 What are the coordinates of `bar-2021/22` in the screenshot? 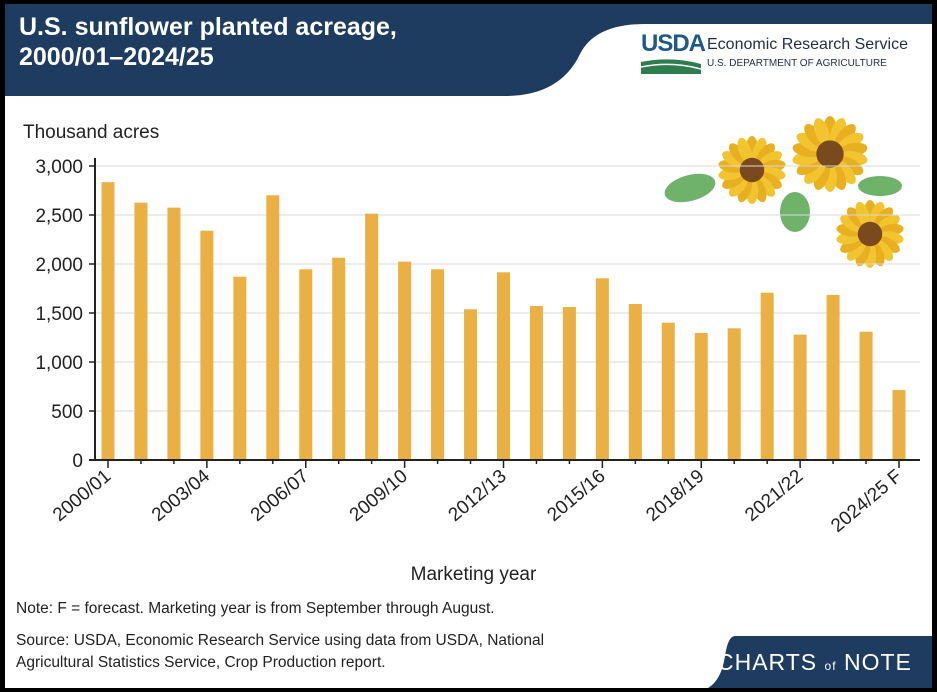 It's located at (800, 397).